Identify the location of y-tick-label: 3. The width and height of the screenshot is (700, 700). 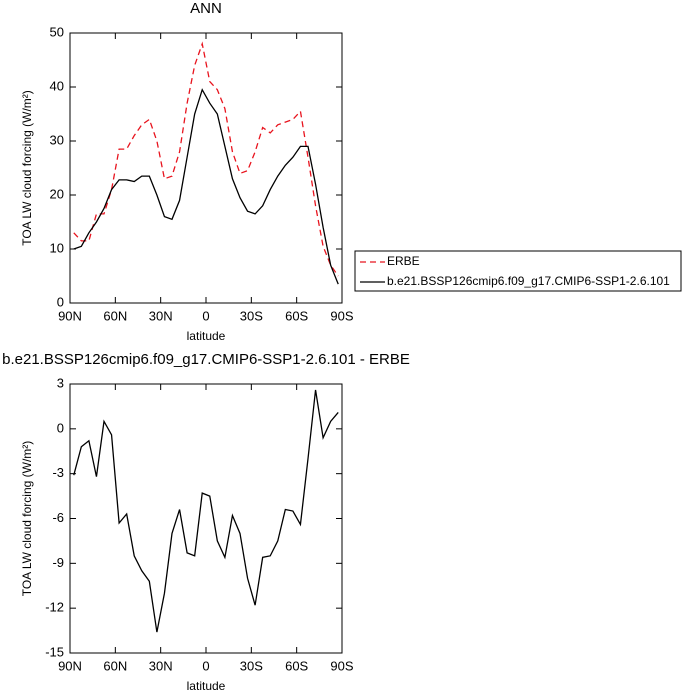
(60, 382).